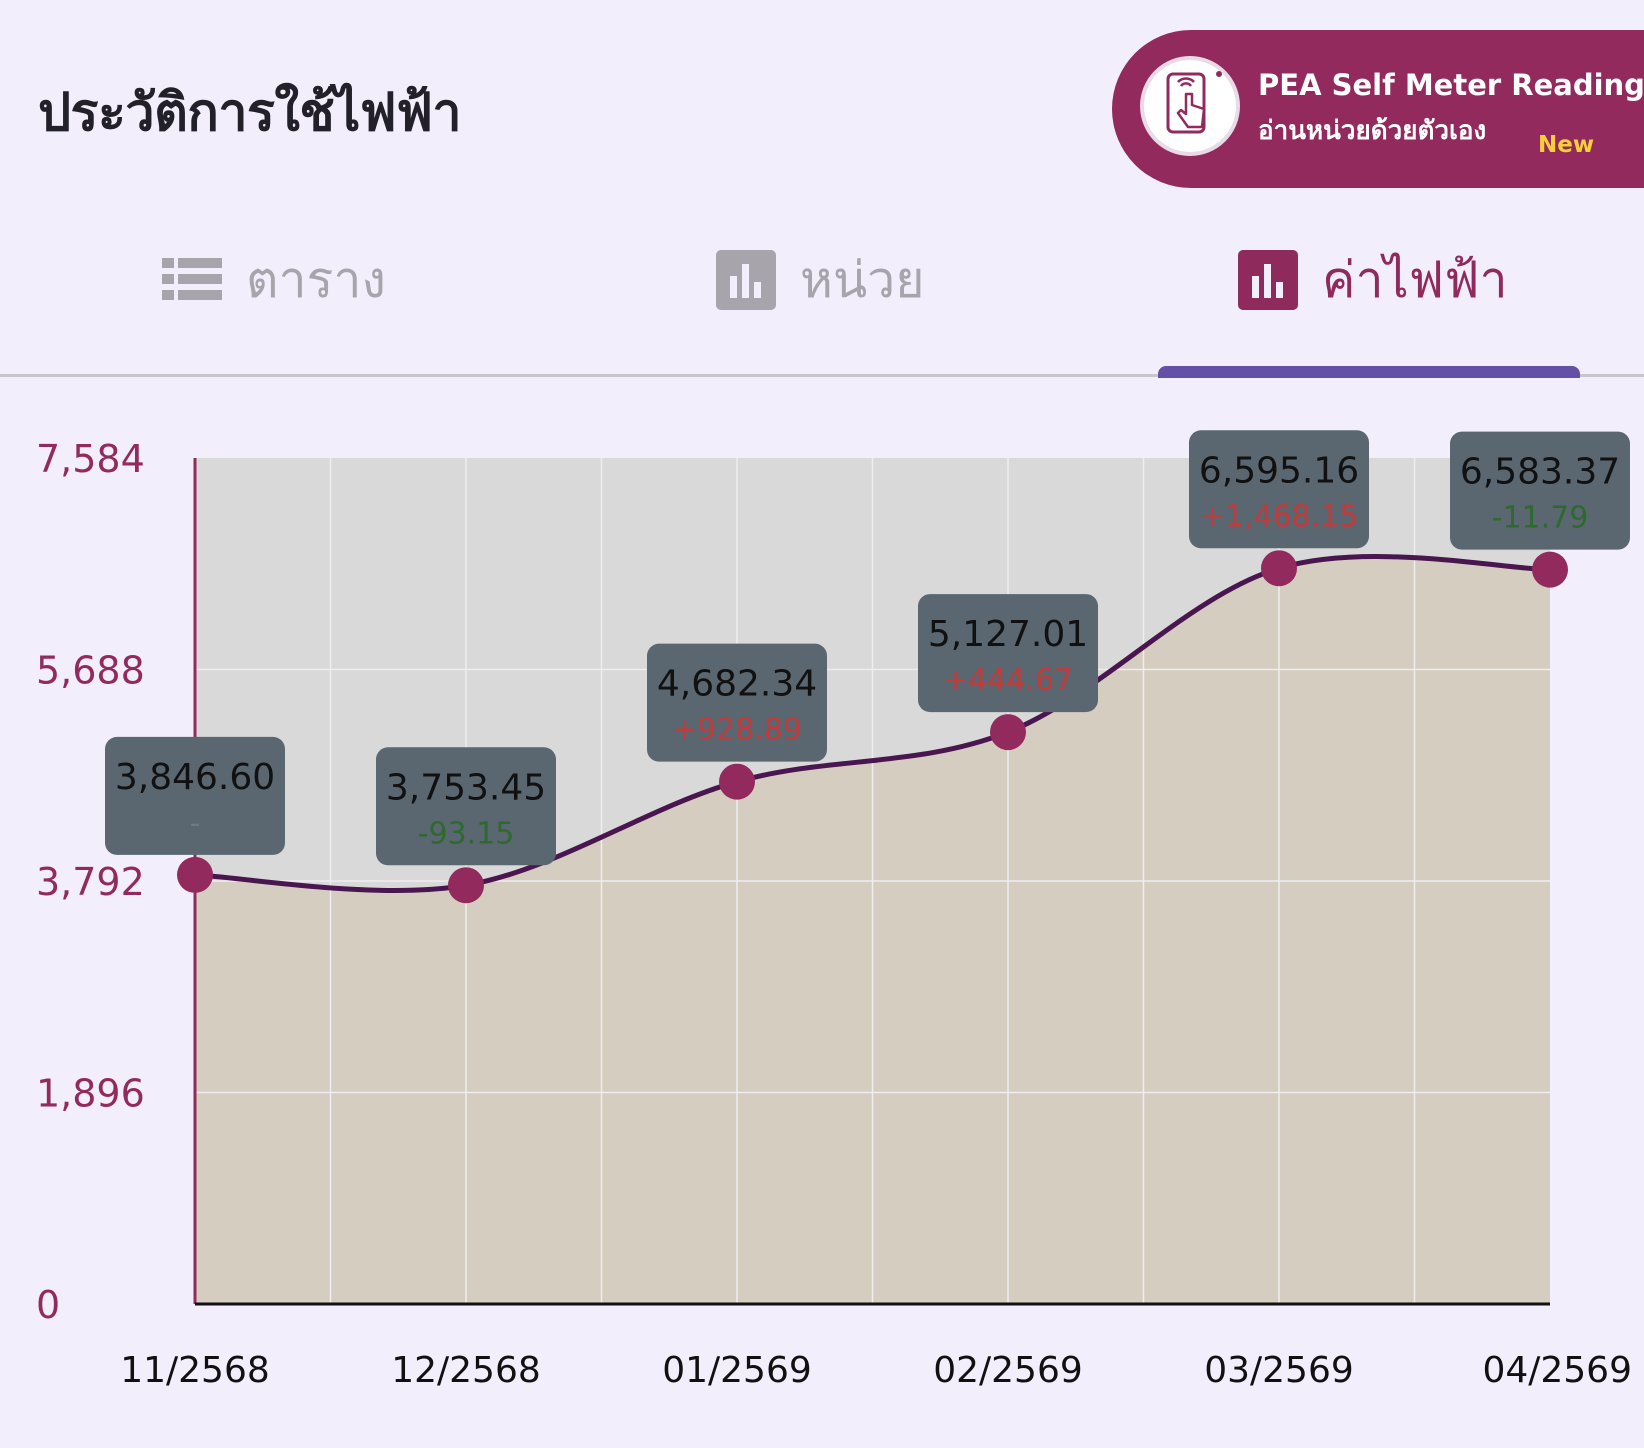 The width and height of the screenshot is (1644, 1448). Describe the element at coordinates (48, 1305) in the screenshot. I see `y-tick-label: 0` at that location.